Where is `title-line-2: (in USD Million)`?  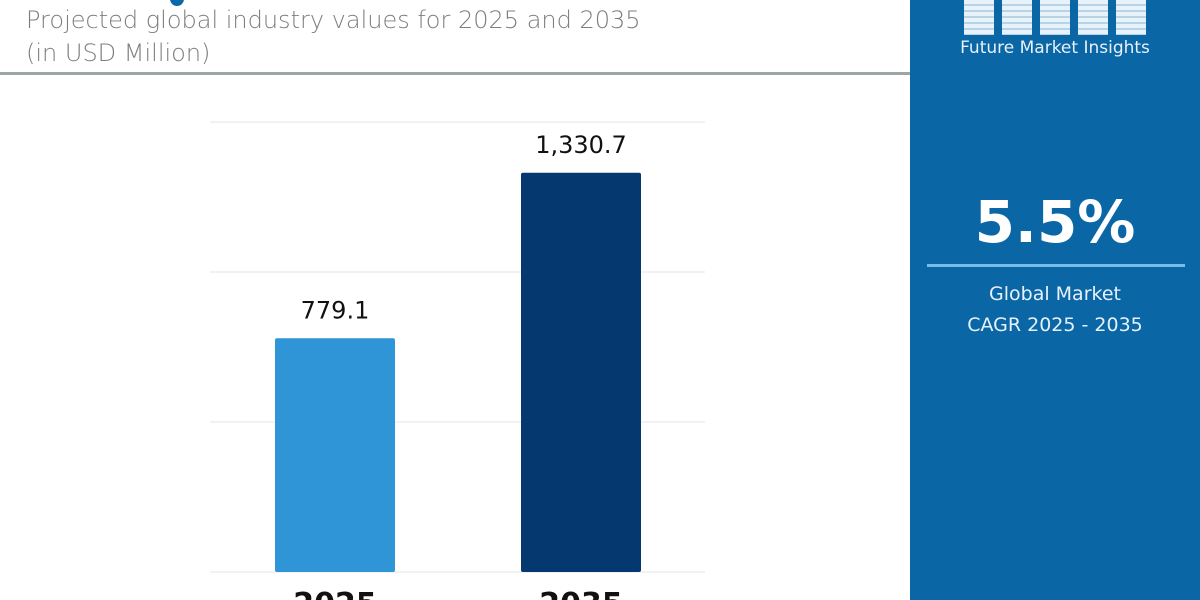
title-line-2: (in USD Million) is located at coordinates (118, 53).